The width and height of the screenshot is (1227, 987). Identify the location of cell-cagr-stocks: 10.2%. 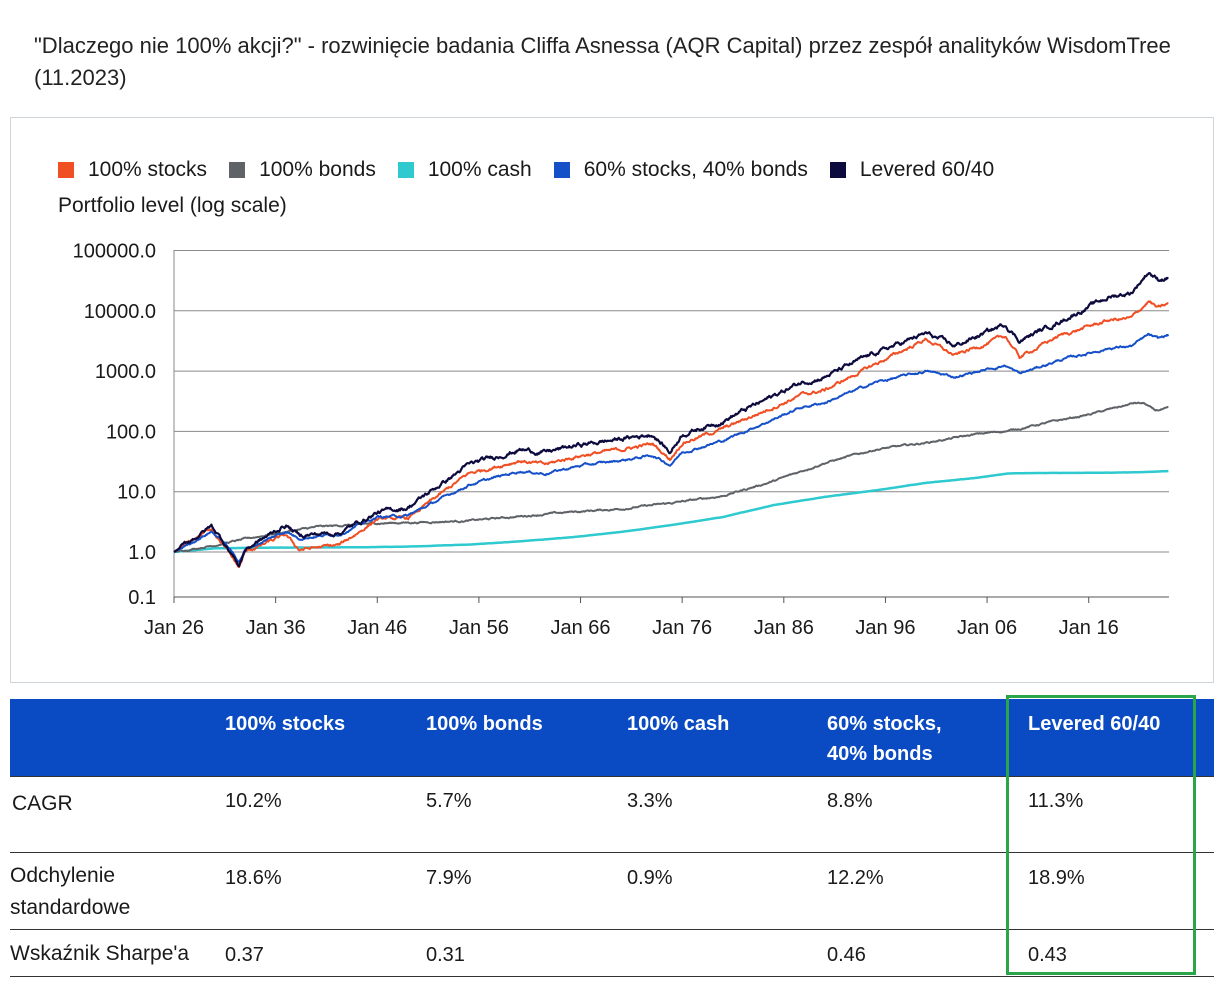
(253, 801).